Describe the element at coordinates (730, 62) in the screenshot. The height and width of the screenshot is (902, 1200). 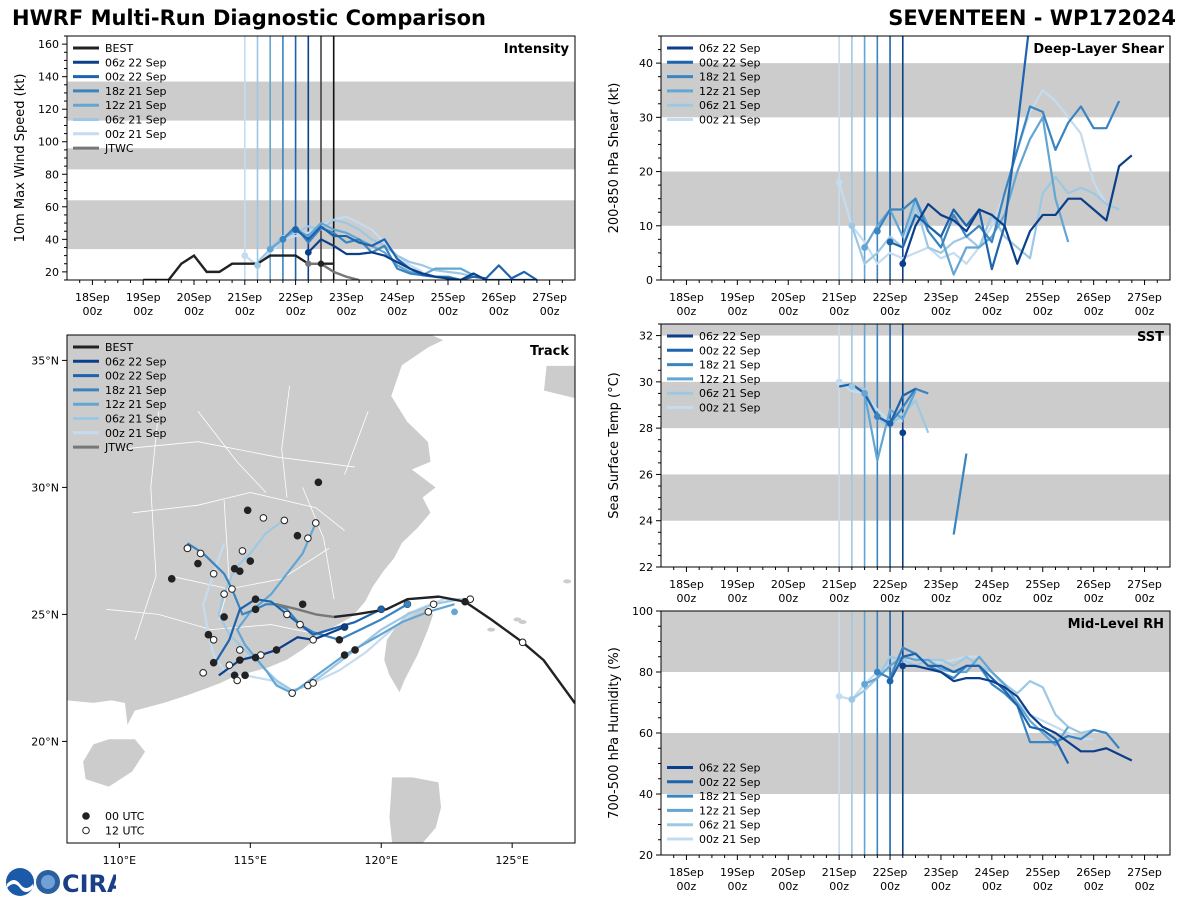
I see `shear-legend-label-1: 00z 22 Sep` at that location.